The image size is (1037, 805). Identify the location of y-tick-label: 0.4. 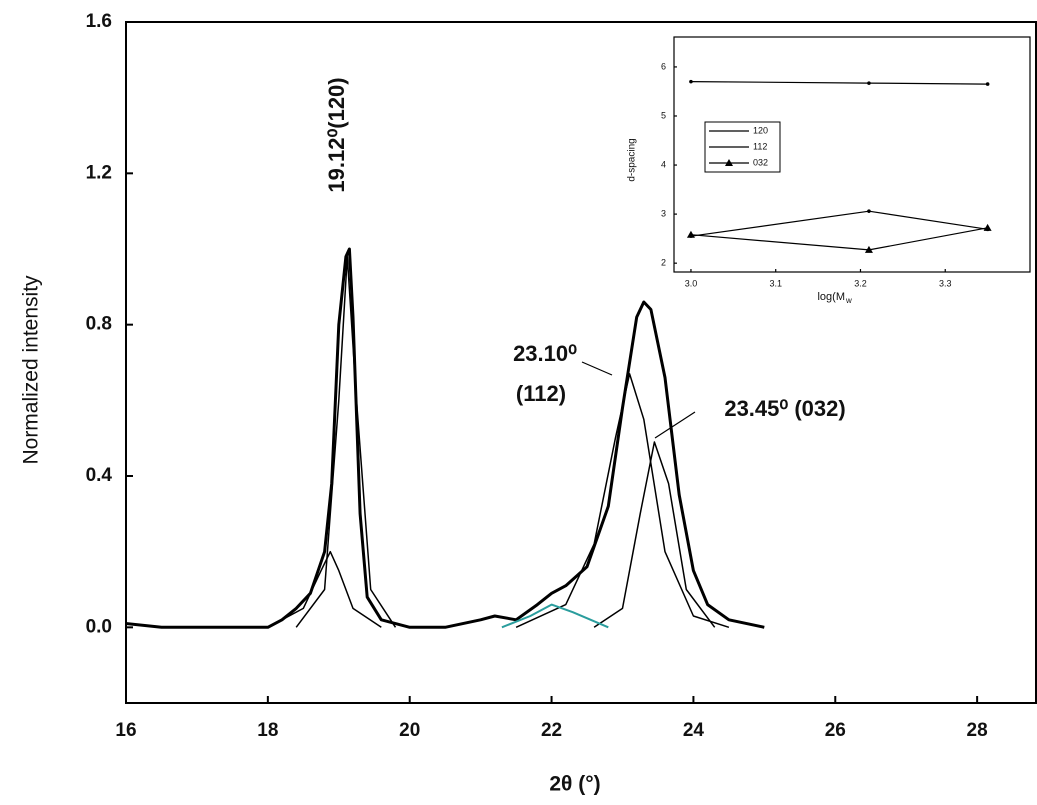
(99, 475).